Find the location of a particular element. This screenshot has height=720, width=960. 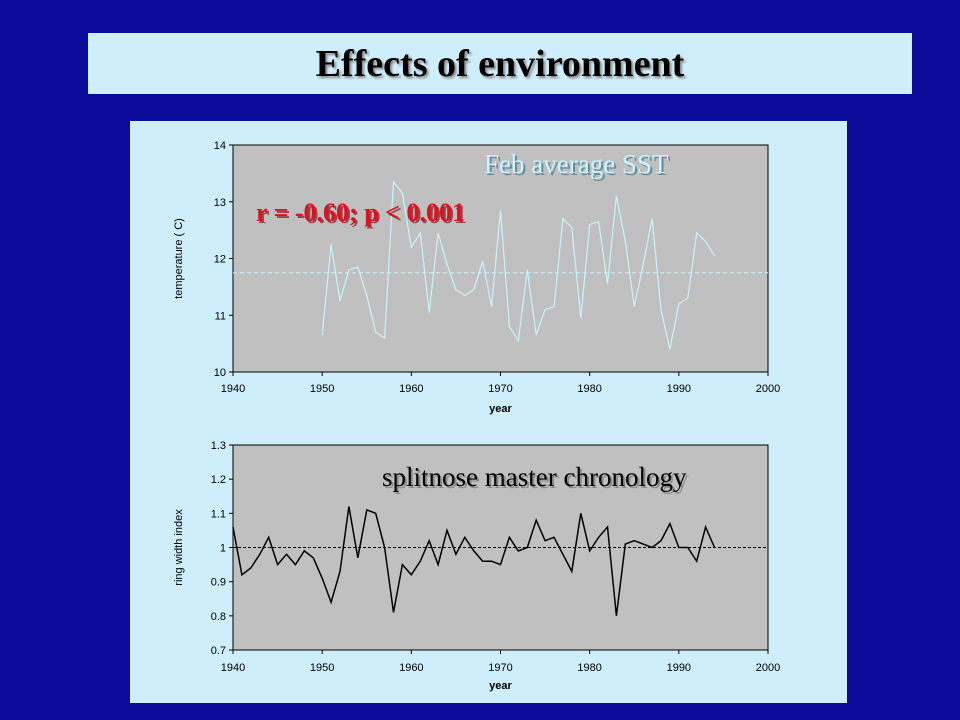

y-axis-label: temperature ( C) is located at coordinates (179, 258).